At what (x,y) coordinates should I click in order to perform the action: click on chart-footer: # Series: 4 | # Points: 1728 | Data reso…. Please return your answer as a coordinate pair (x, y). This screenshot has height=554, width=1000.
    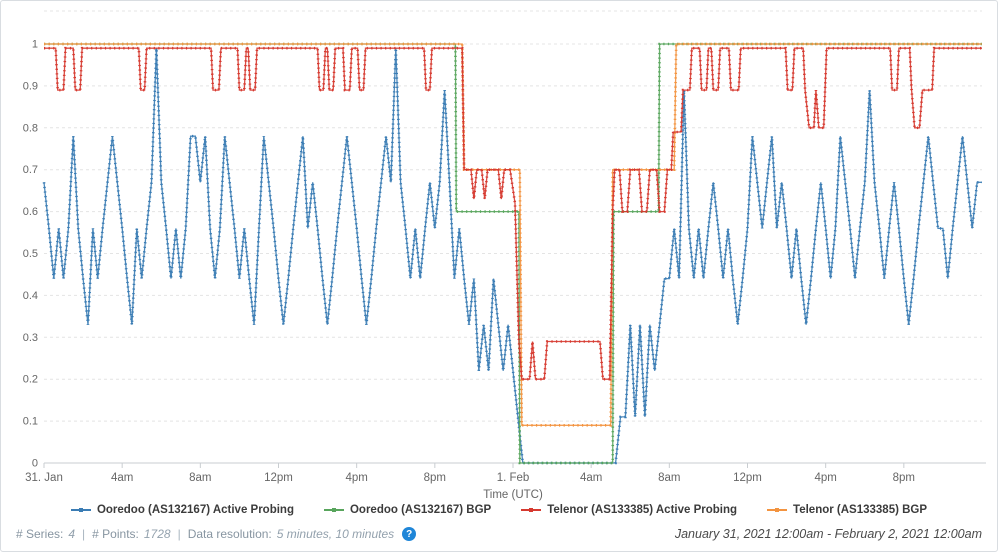
    Looking at the image, I should click on (499, 534).